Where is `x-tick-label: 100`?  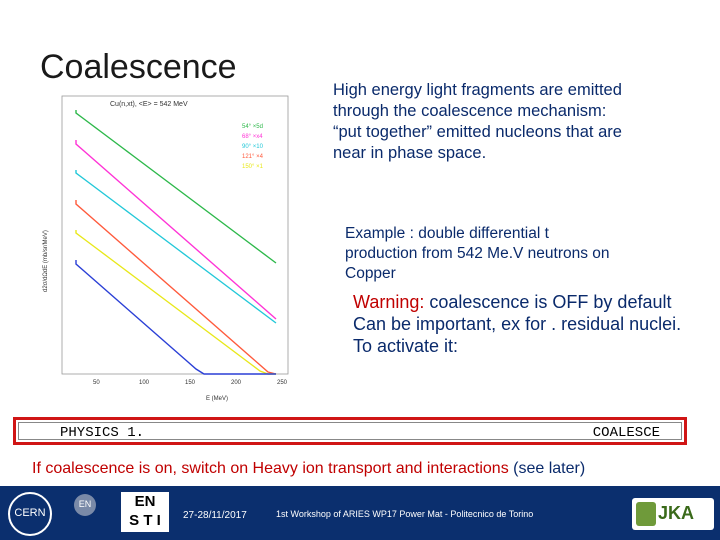
x-tick-label: 100 is located at coordinates (144, 383).